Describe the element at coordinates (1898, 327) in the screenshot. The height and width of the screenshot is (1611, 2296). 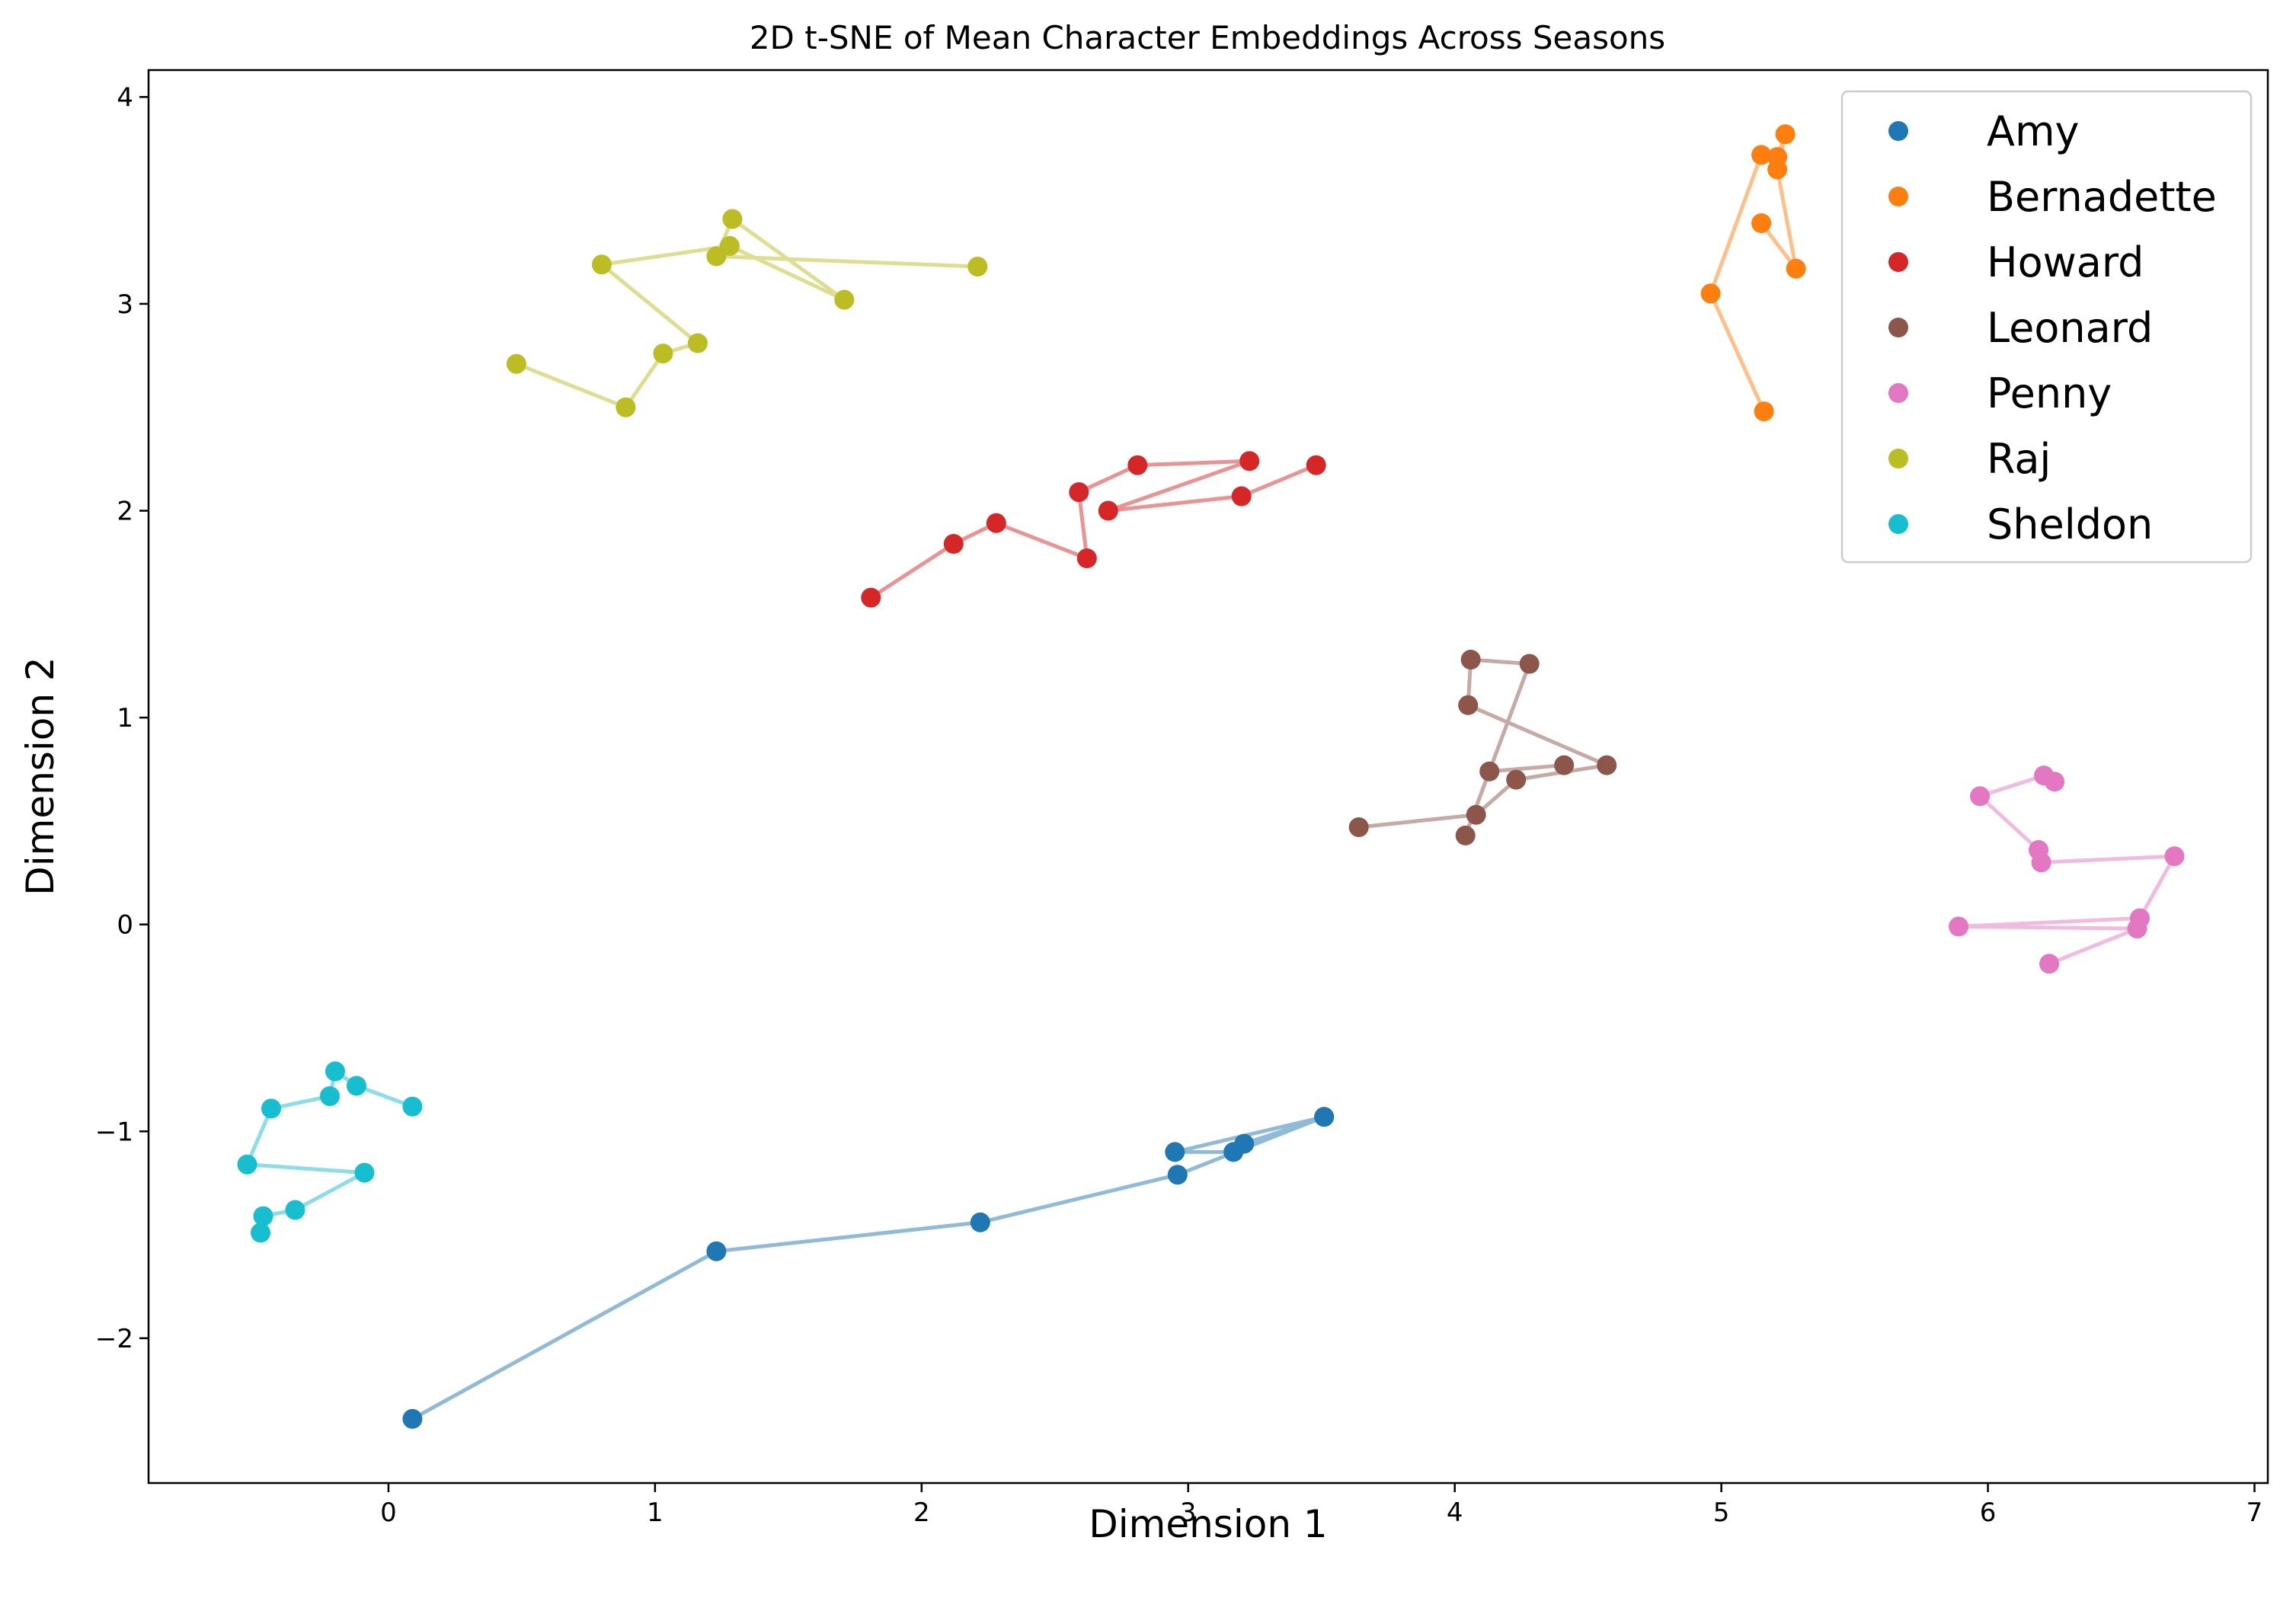
I see `legend-marker-leonard` at that location.